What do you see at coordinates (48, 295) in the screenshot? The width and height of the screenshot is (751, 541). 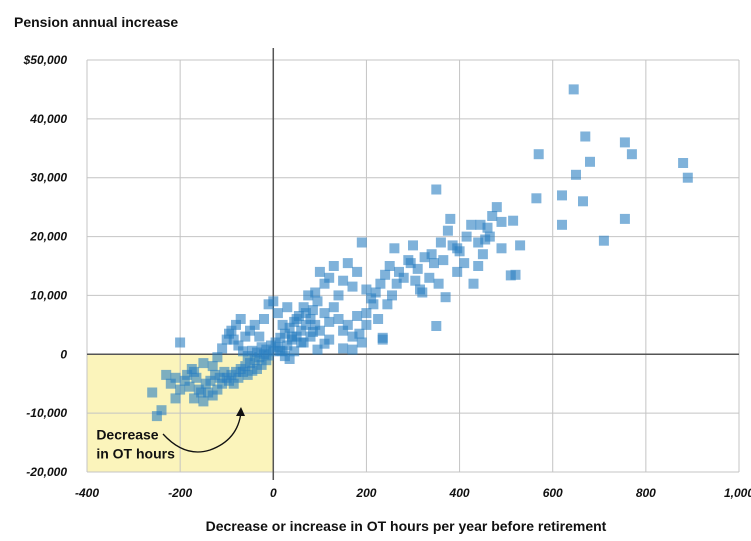 I see `y-tick-label: 10,000` at bounding box center [48, 295].